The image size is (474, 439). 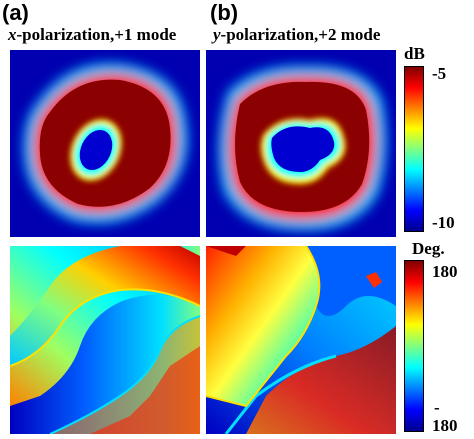 I want to click on colorbar-amp-unit: dB, so click(x=414, y=53).